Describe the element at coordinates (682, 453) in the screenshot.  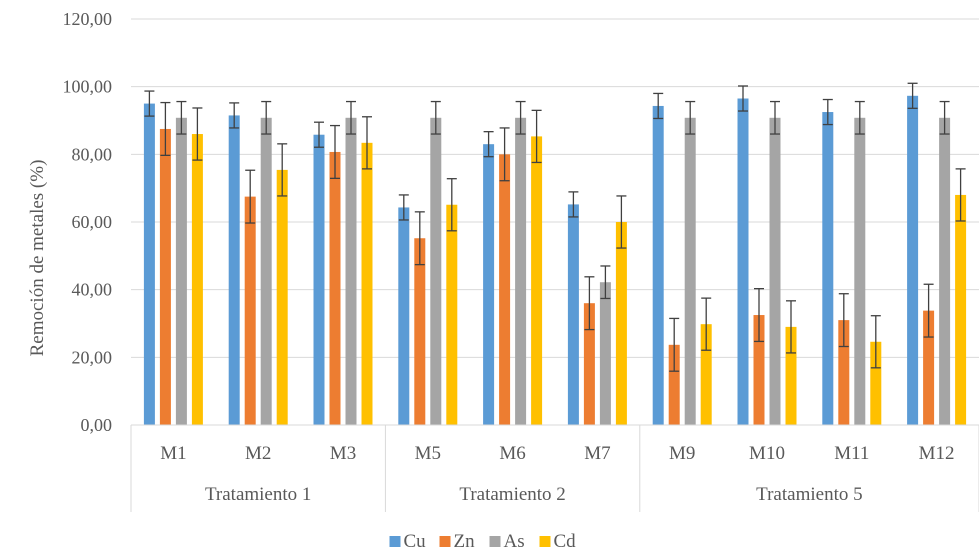
I see `x-tick-label: M9` at that location.